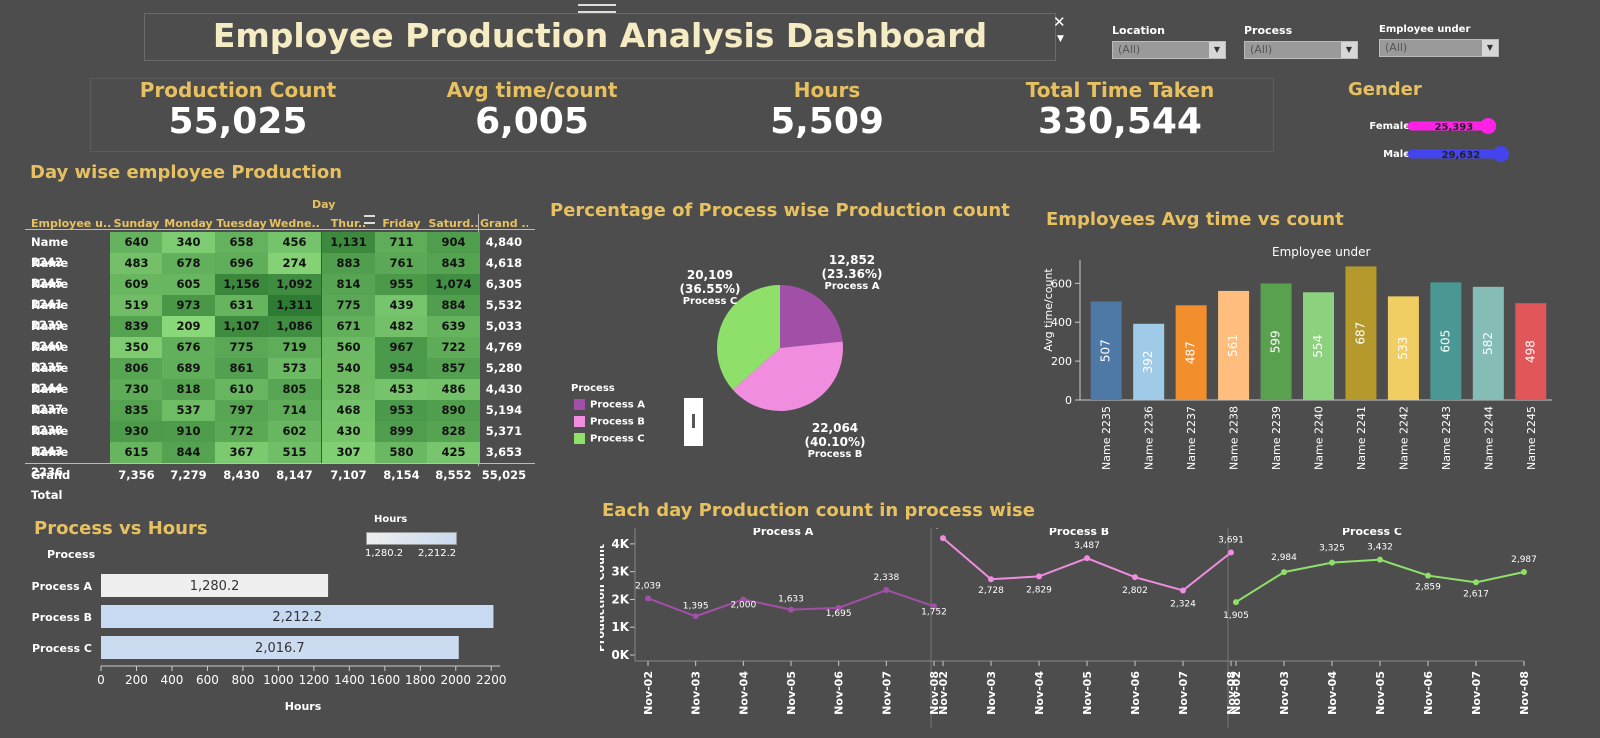  What do you see at coordinates (188, 431) in the screenshot?
I see `heatmap-cell: 910` at bounding box center [188, 431].